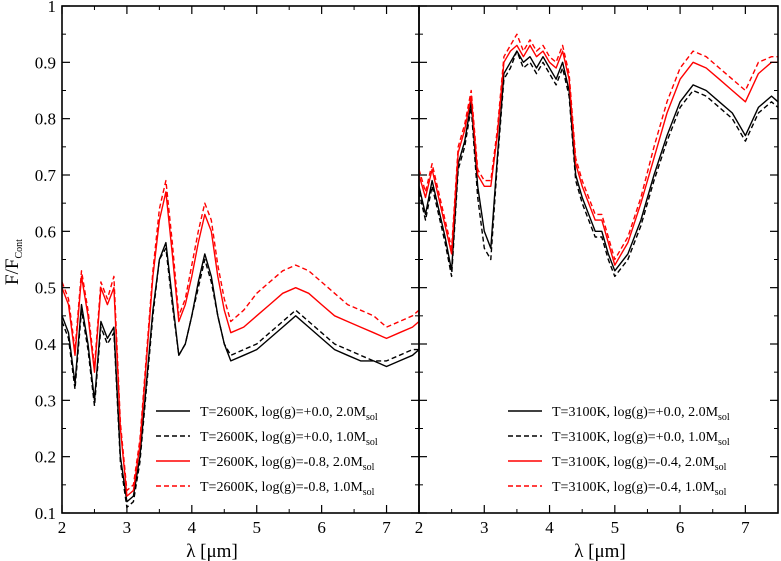 The width and height of the screenshot is (781, 561). What do you see at coordinates (46, 175) in the screenshot?
I see `y-tick-label: 0.7` at bounding box center [46, 175].